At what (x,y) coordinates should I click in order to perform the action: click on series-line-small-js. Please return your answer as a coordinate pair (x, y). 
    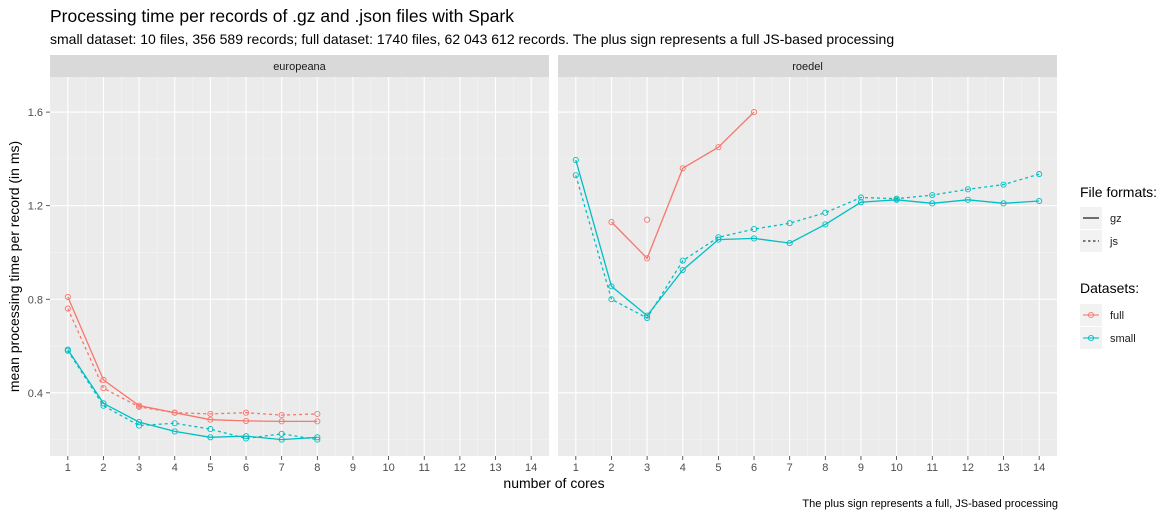
    Looking at the image, I should click on (192, 395).